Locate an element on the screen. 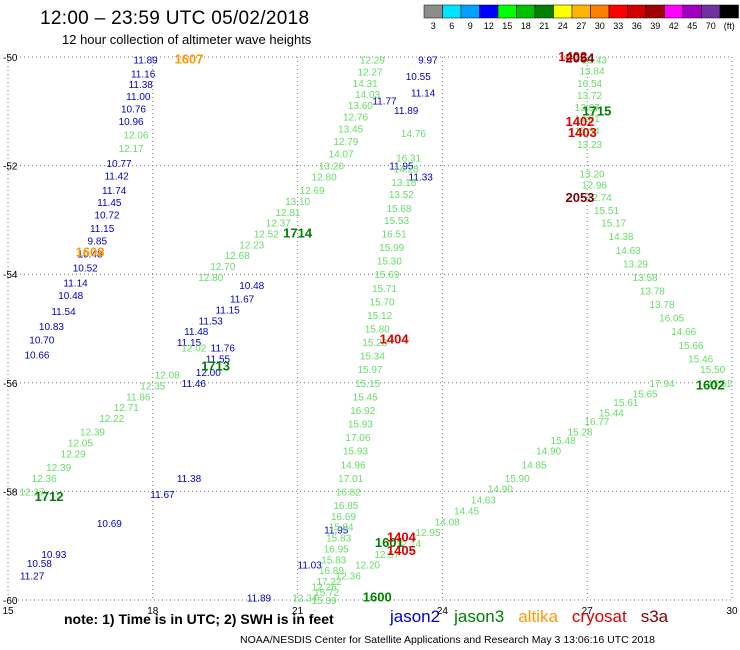 The width and height of the screenshot is (740, 650). x-tick-label: 21 is located at coordinates (298, 611).